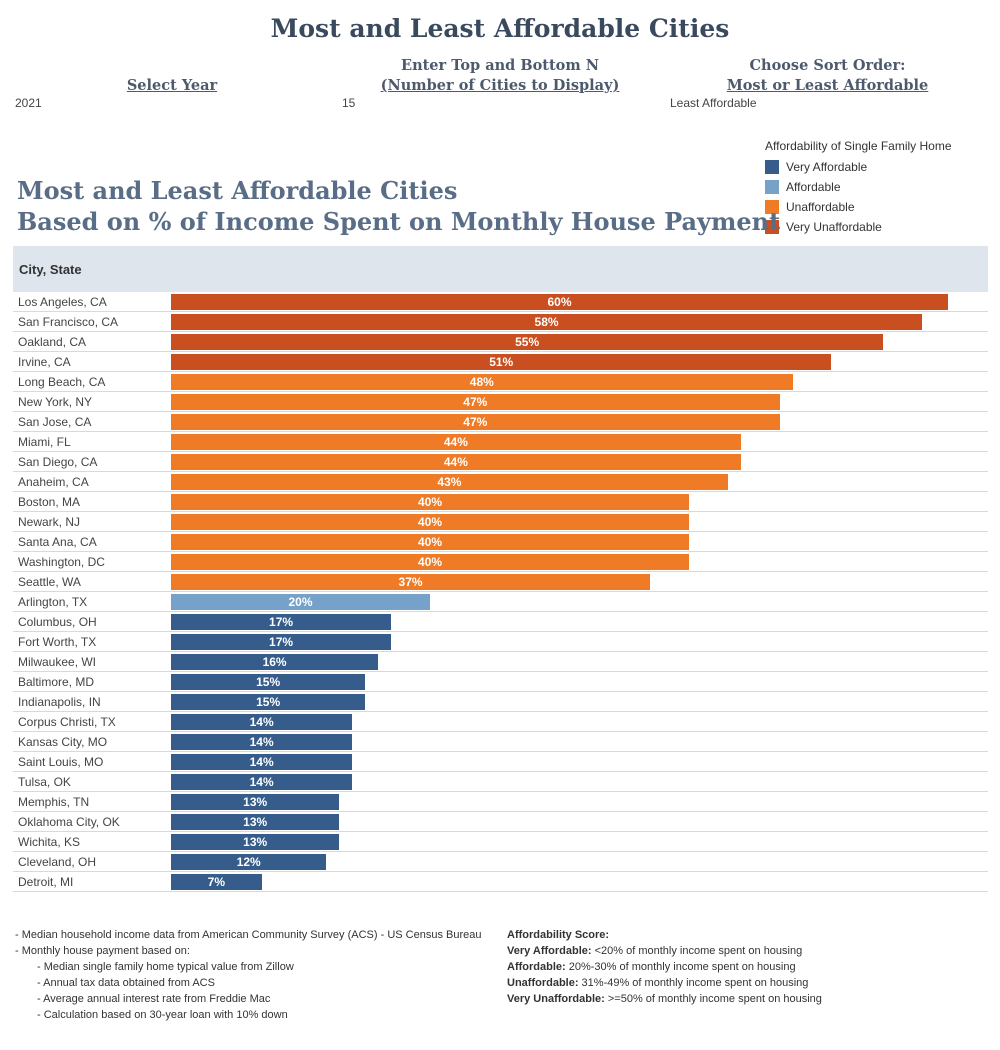 The image size is (1000, 1050). I want to click on chart-row: San Diego, CA 44%, so click(500, 462).